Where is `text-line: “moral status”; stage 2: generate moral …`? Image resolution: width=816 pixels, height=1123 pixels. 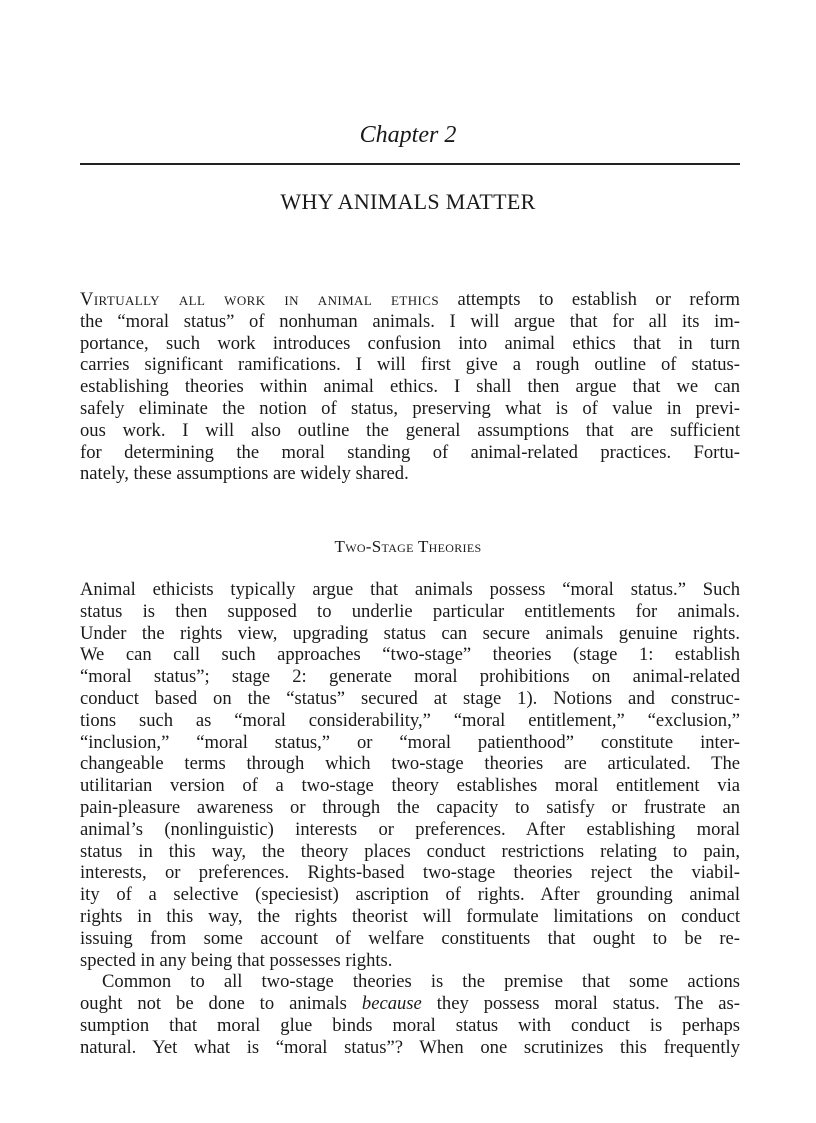 text-line: “moral status”; stage 2: generate moral … is located at coordinates (410, 677).